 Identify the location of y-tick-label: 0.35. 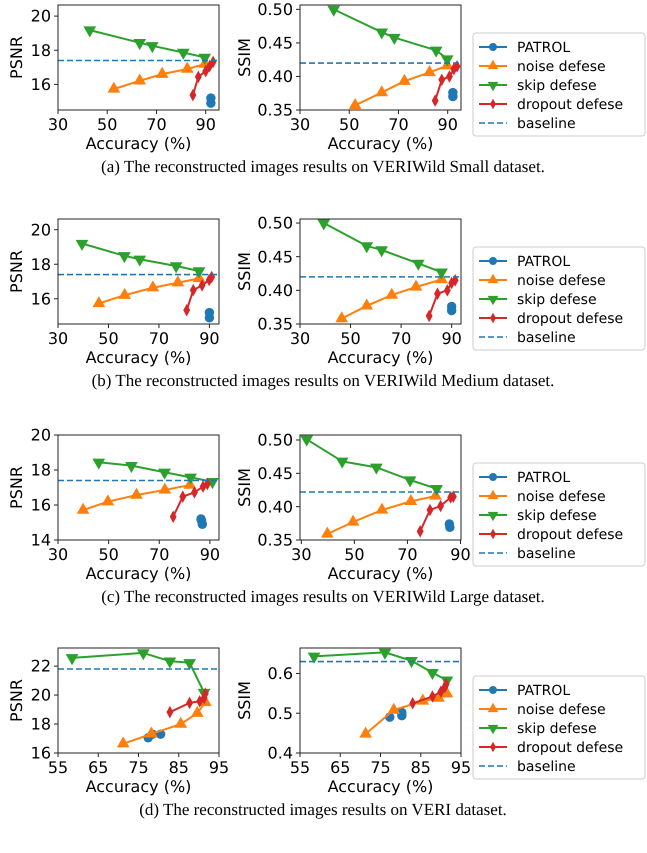
(275, 540).